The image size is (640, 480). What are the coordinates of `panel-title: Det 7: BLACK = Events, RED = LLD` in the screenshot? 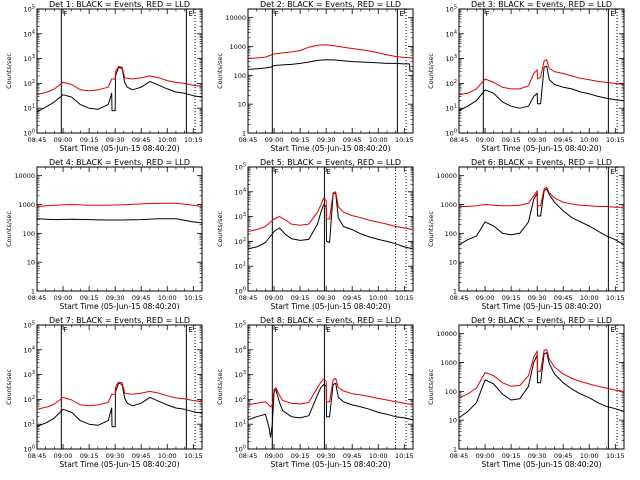 It's located at (119, 320).